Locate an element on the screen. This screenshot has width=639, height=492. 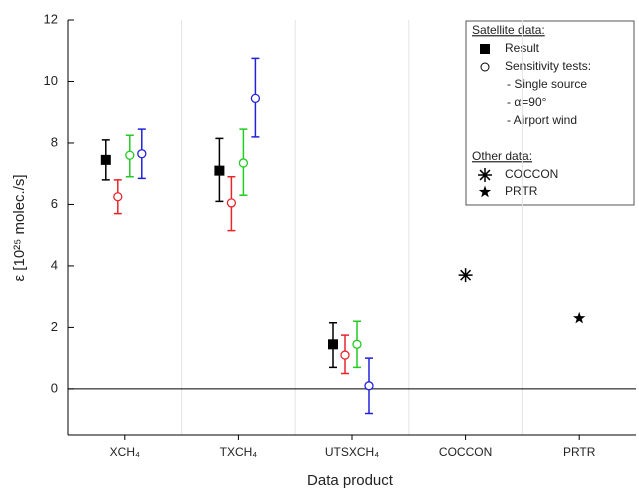
legend-label: - Airport wind is located at coordinates (542, 120).